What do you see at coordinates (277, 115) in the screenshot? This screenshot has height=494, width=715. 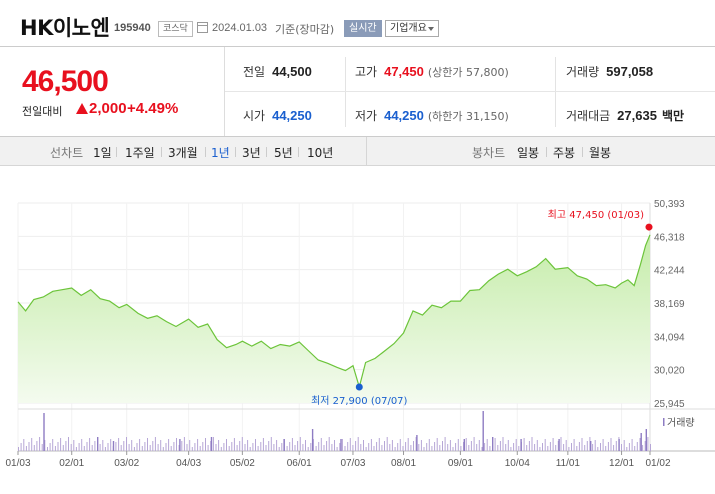 I see `open-price: 시가 44,250` at bounding box center [277, 115].